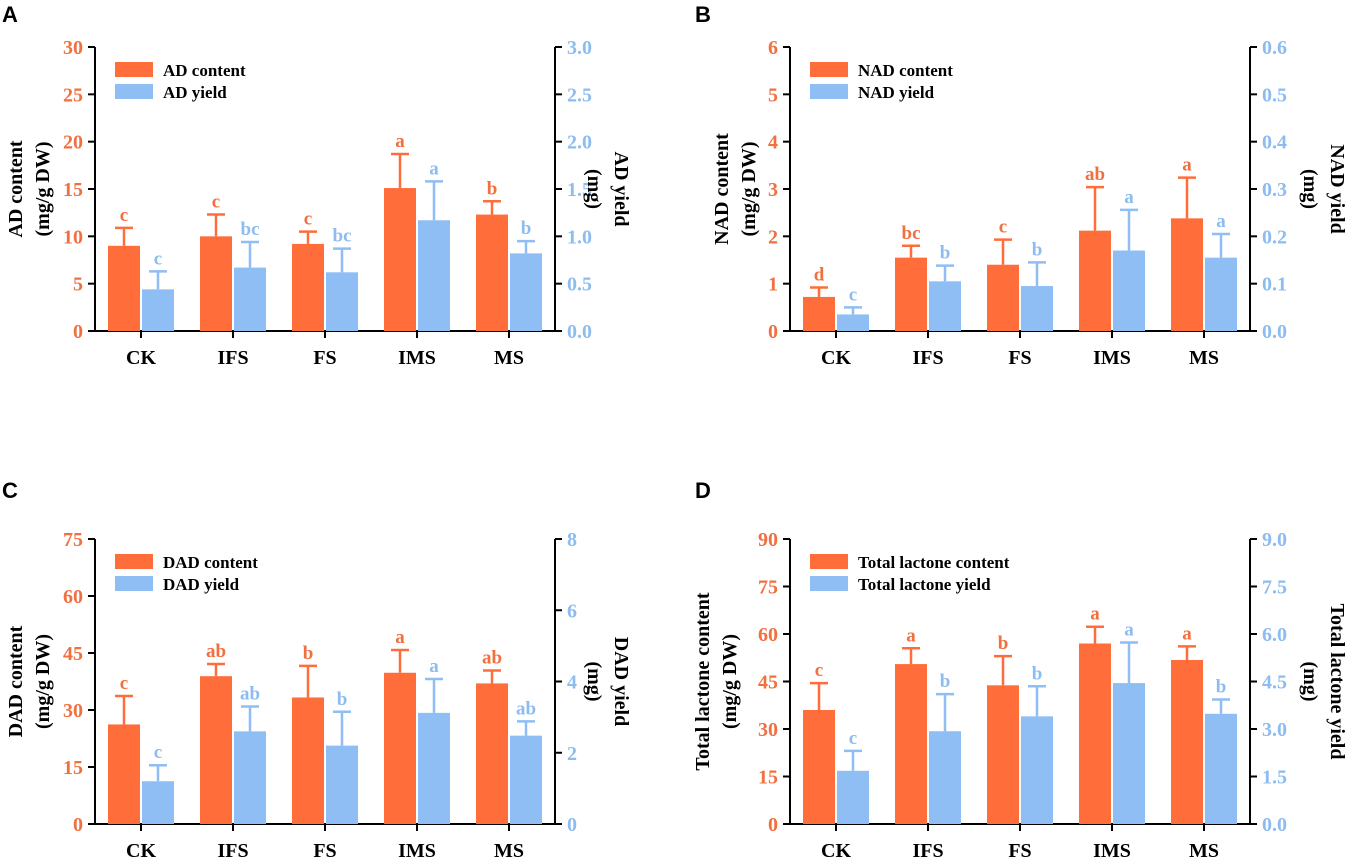  I want to click on left-tick-label: 90, so click(768, 540).